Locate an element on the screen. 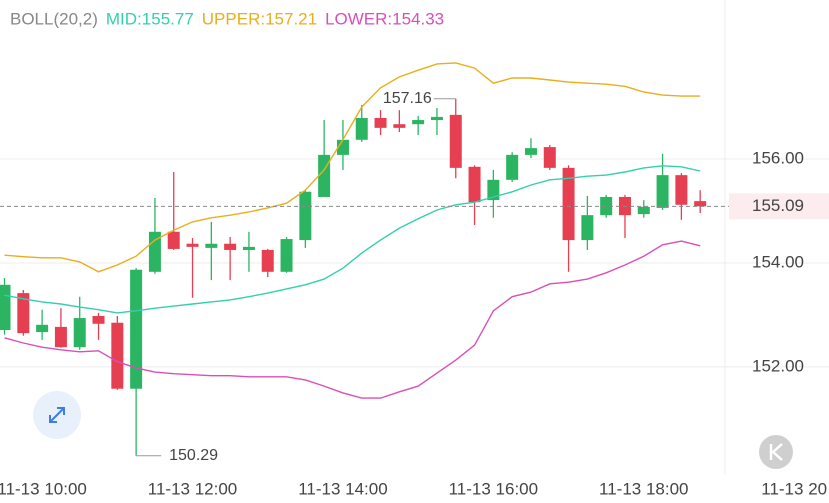 This screenshot has width=829, height=503. y-tick-label: 152.00 is located at coordinates (778, 365).